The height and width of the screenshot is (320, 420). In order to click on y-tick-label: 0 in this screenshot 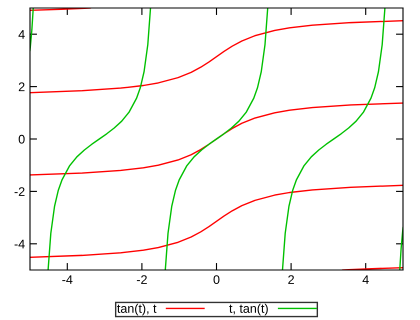, I will do `click(21, 139)`.